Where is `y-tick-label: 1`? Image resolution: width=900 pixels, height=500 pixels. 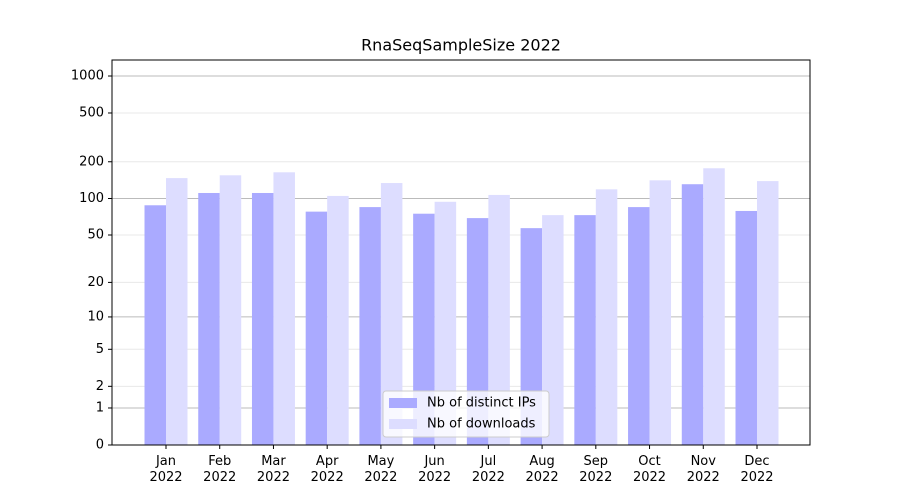
y-tick-label: 1 is located at coordinates (100, 407).